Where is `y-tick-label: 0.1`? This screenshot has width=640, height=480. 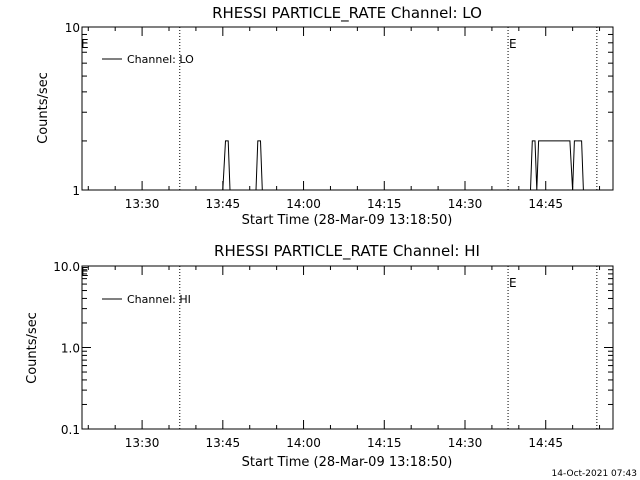 y-tick-label: 0.1 is located at coordinates (70, 430).